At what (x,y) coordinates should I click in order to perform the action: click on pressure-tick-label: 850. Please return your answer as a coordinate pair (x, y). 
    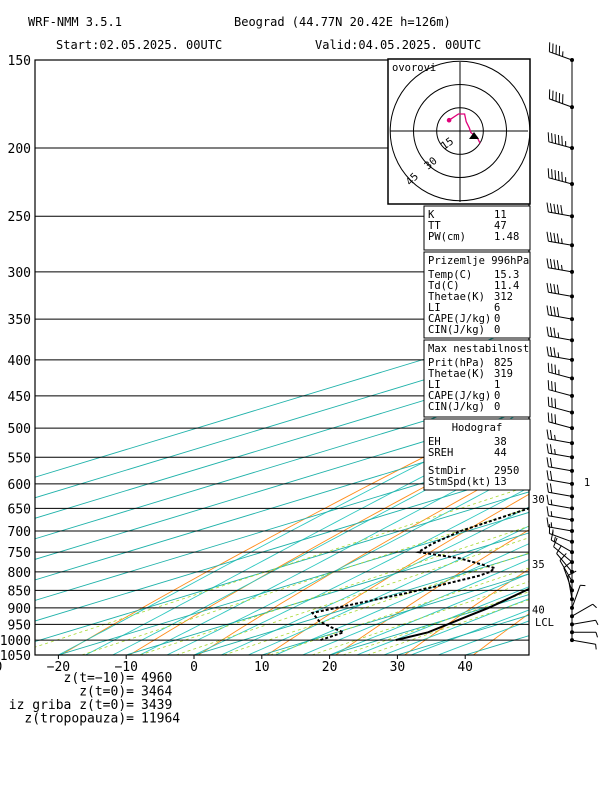
    Looking at the image, I should click on (19, 591).